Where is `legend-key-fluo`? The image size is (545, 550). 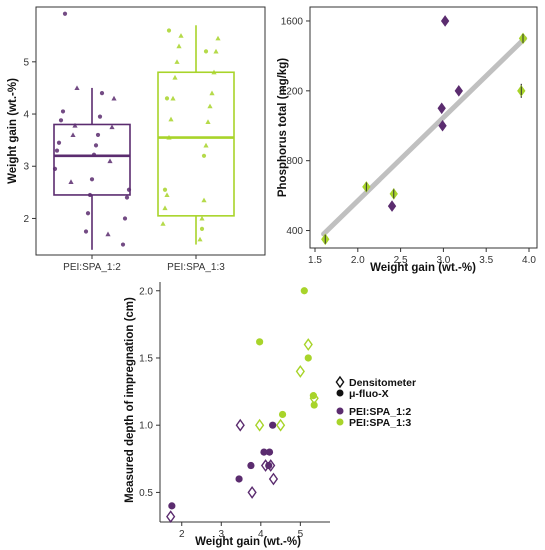
legend-key-fluo is located at coordinates (340, 393).